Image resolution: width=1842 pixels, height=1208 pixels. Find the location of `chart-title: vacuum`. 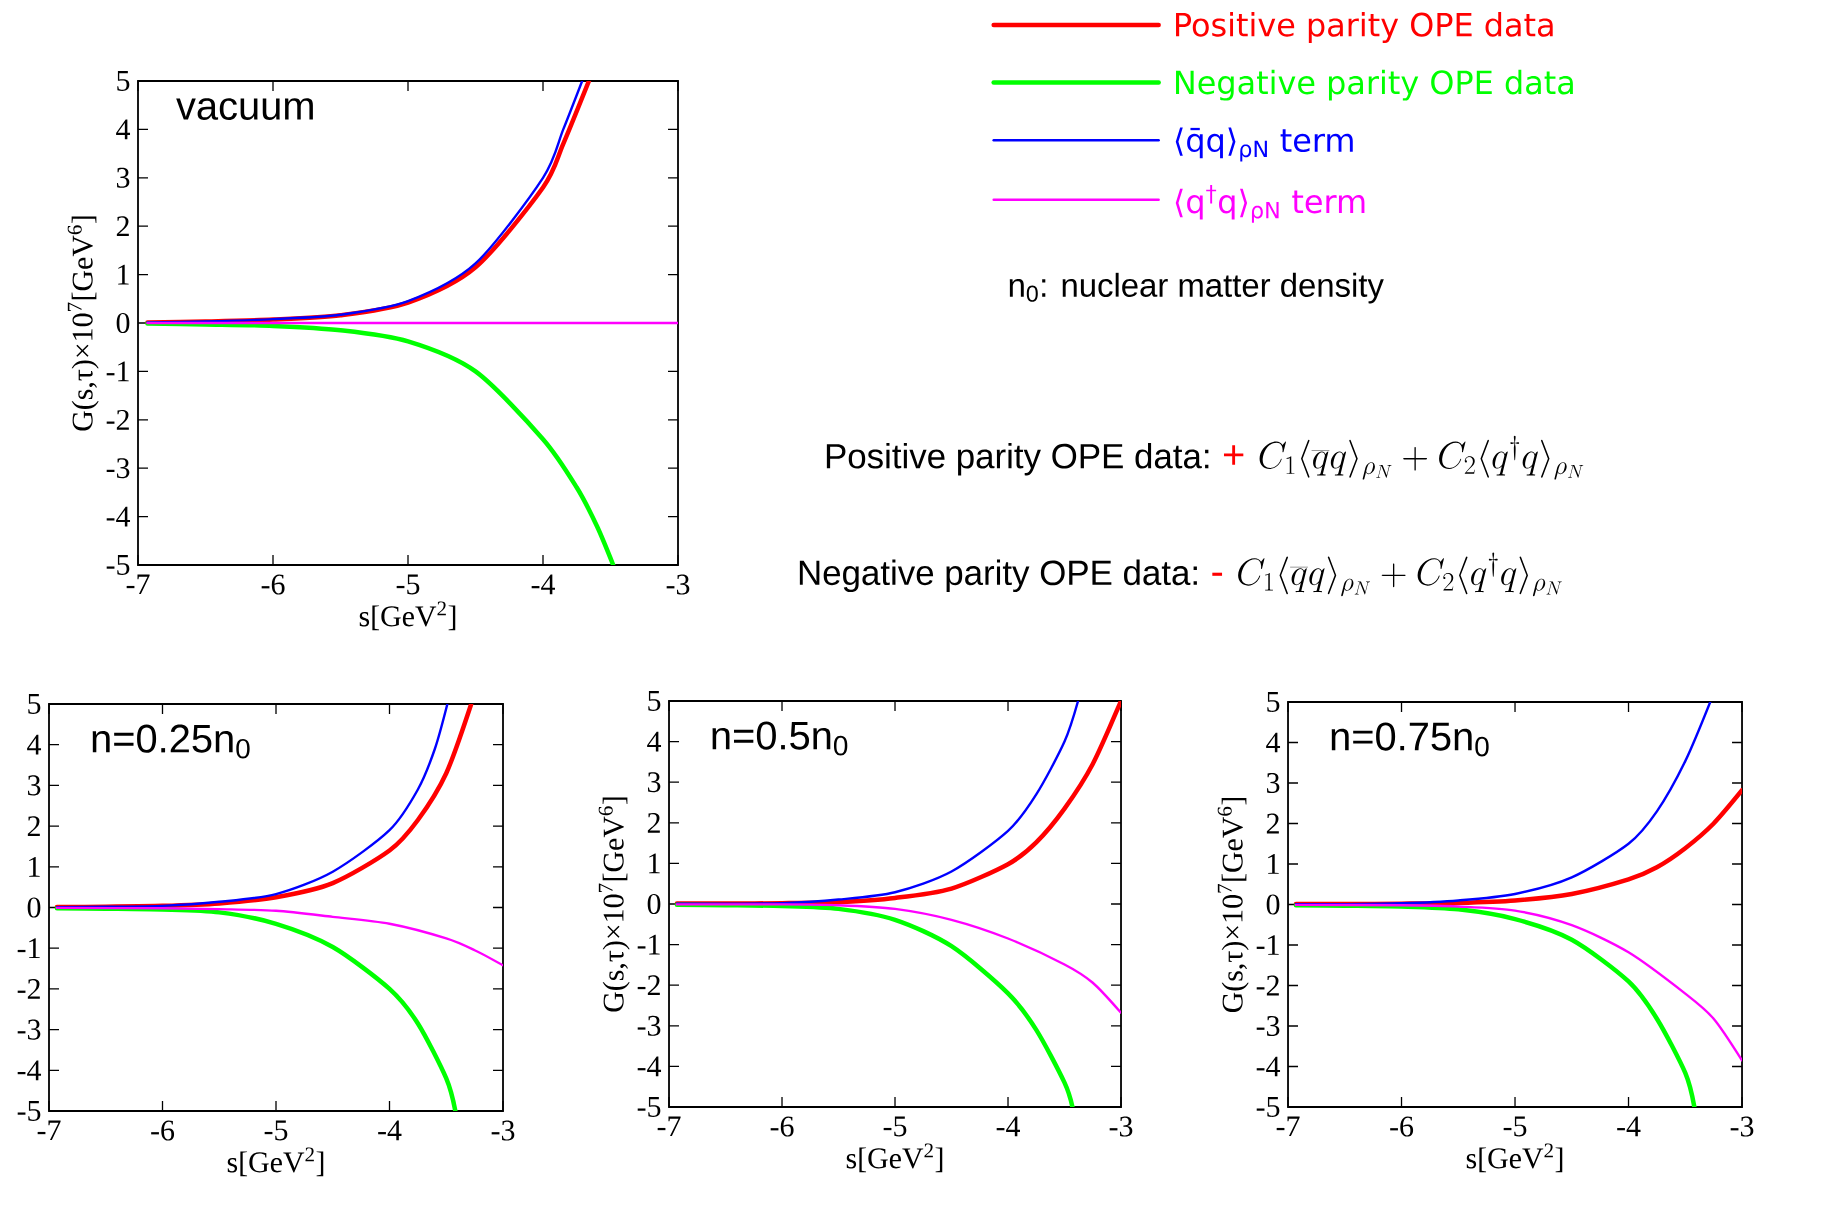

chart-title: vacuum is located at coordinates (244, 109).